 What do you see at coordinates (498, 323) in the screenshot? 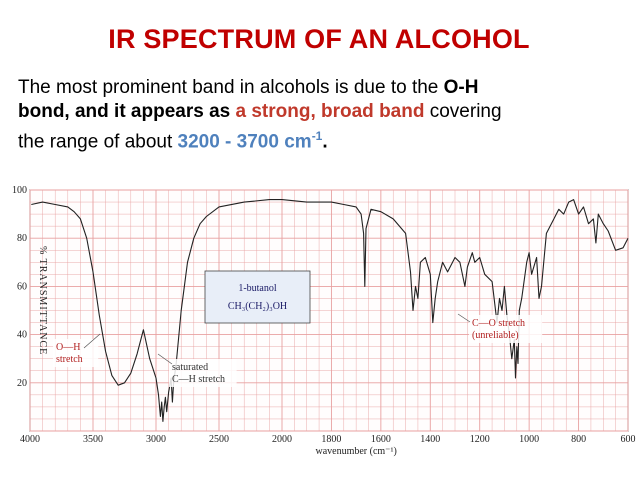
I see `annotation-text: C—O stretch` at bounding box center [498, 323].